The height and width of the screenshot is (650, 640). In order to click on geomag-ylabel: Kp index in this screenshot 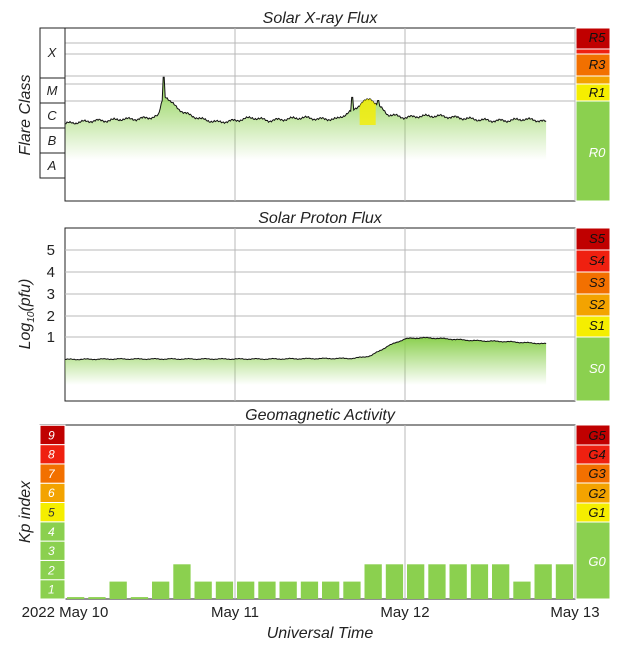, I will do `click(25, 511)`.